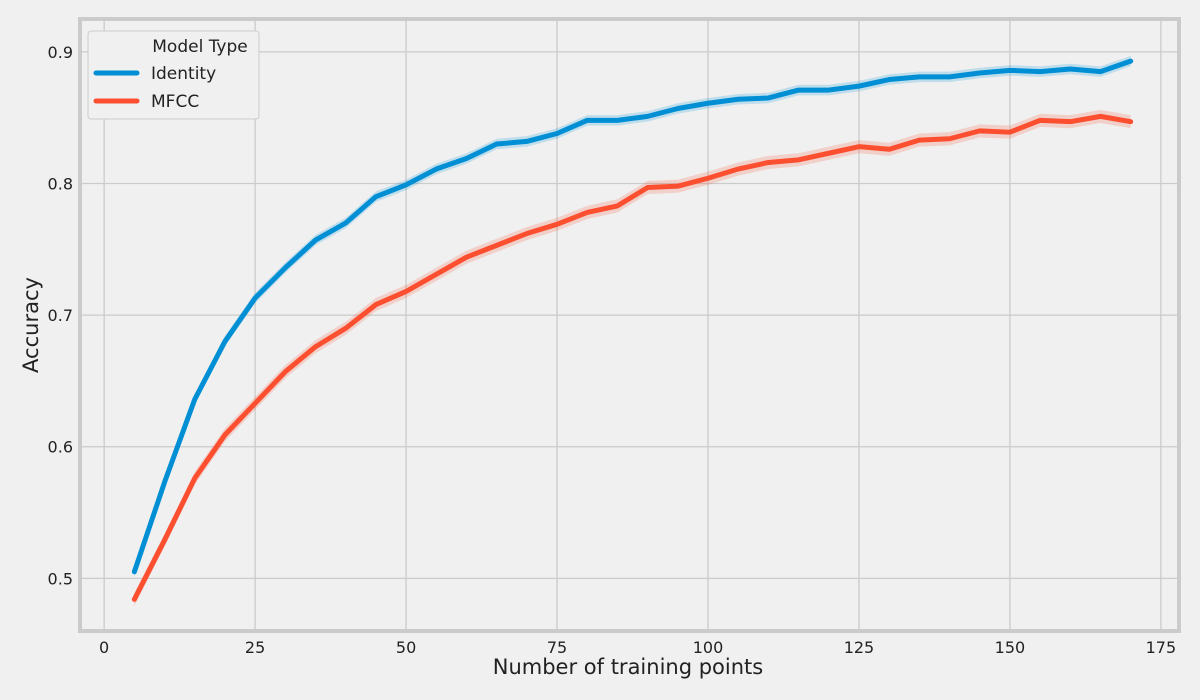 This screenshot has width=1200, height=700. Describe the element at coordinates (406, 647) in the screenshot. I see `x-tick-label: 50` at that location.